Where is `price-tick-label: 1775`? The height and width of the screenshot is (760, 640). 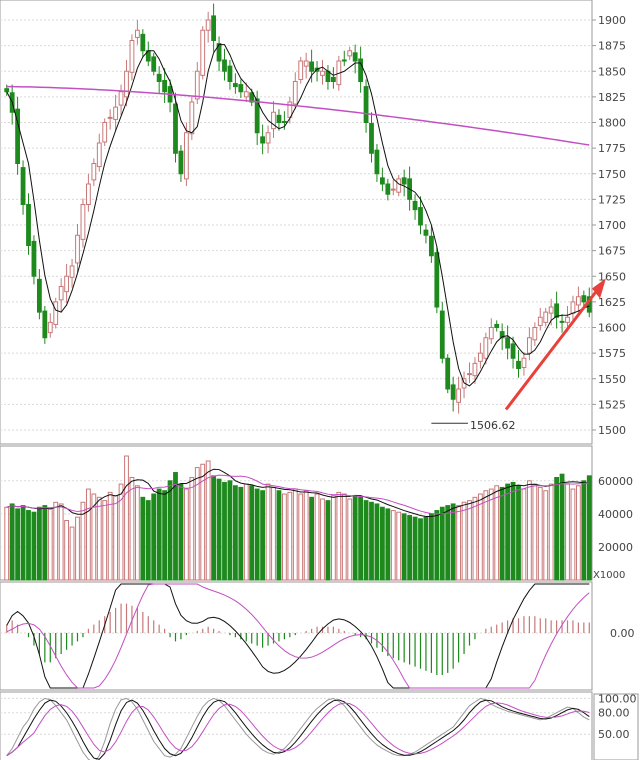
price-tick-label: 1775 is located at coordinates (612, 148).